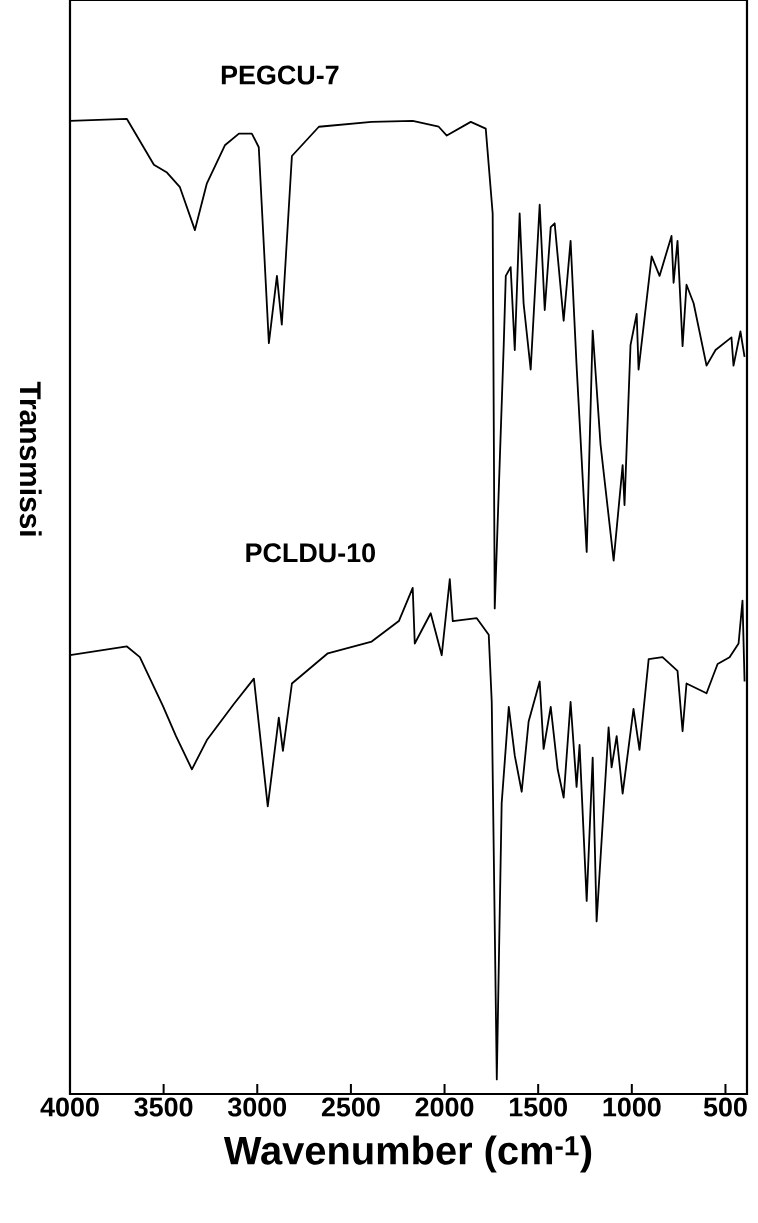  I want to click on series-label: PEGCU-7, so click(280, 75).